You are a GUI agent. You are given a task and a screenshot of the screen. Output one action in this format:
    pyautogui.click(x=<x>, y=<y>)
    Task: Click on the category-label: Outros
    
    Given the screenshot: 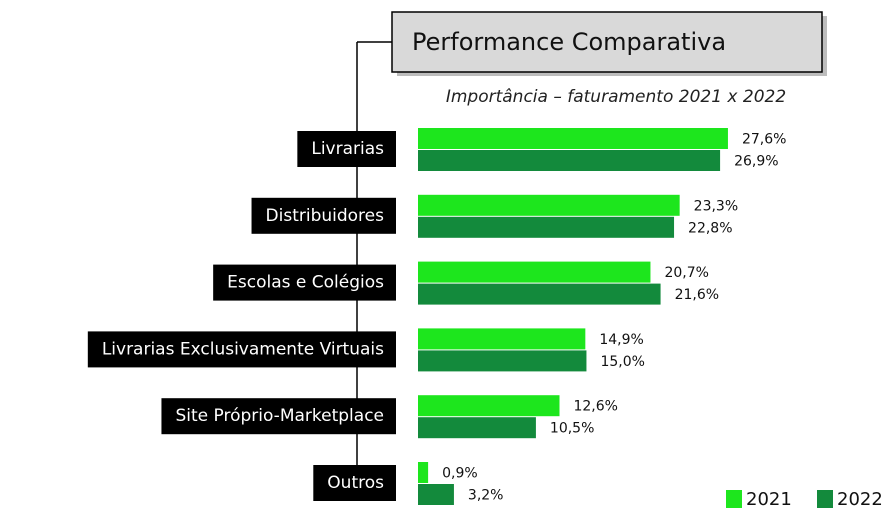 What is the action you would take?
    pyautogui.click(x=355, y=483)
    